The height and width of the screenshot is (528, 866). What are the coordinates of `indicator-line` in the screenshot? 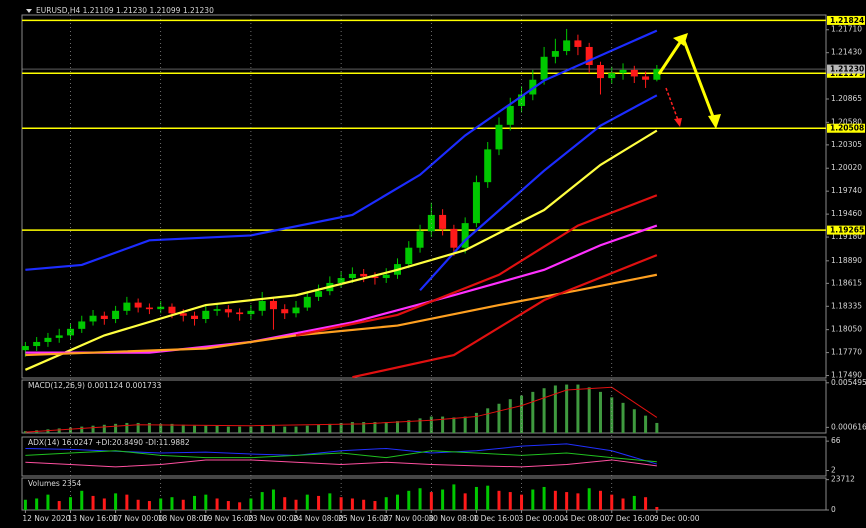 It's located at (505, 316).